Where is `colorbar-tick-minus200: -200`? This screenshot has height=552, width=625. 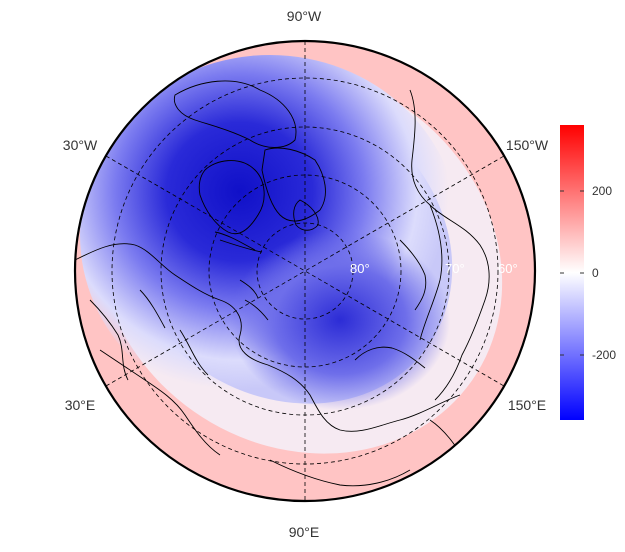
colorbar-tick-minus200: -200 is located at coordinates (604, 355).